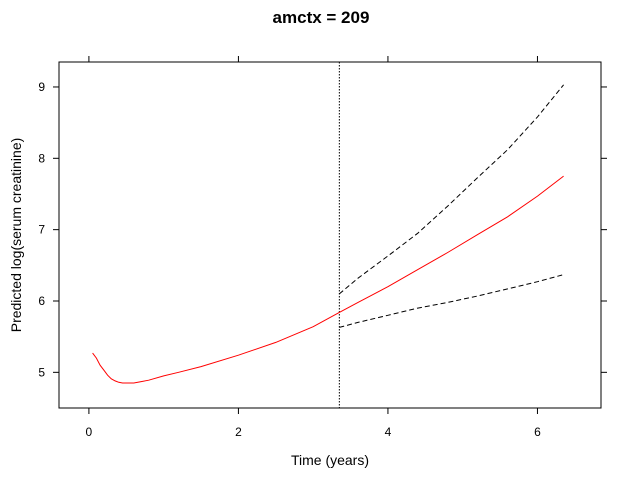 The image size is (640, 480). I want to click on y-tick-label: 7, so click(41, 230).